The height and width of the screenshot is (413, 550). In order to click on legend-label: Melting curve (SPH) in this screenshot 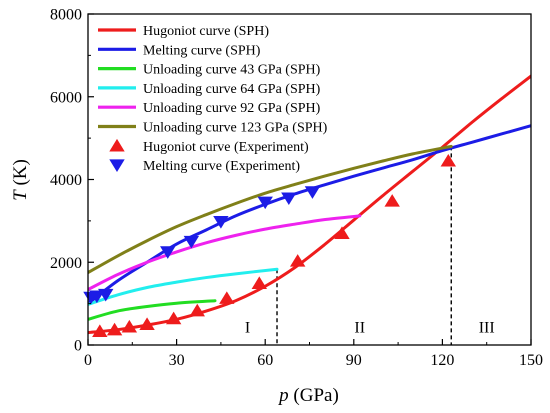, I will do `click(202, 50)`.